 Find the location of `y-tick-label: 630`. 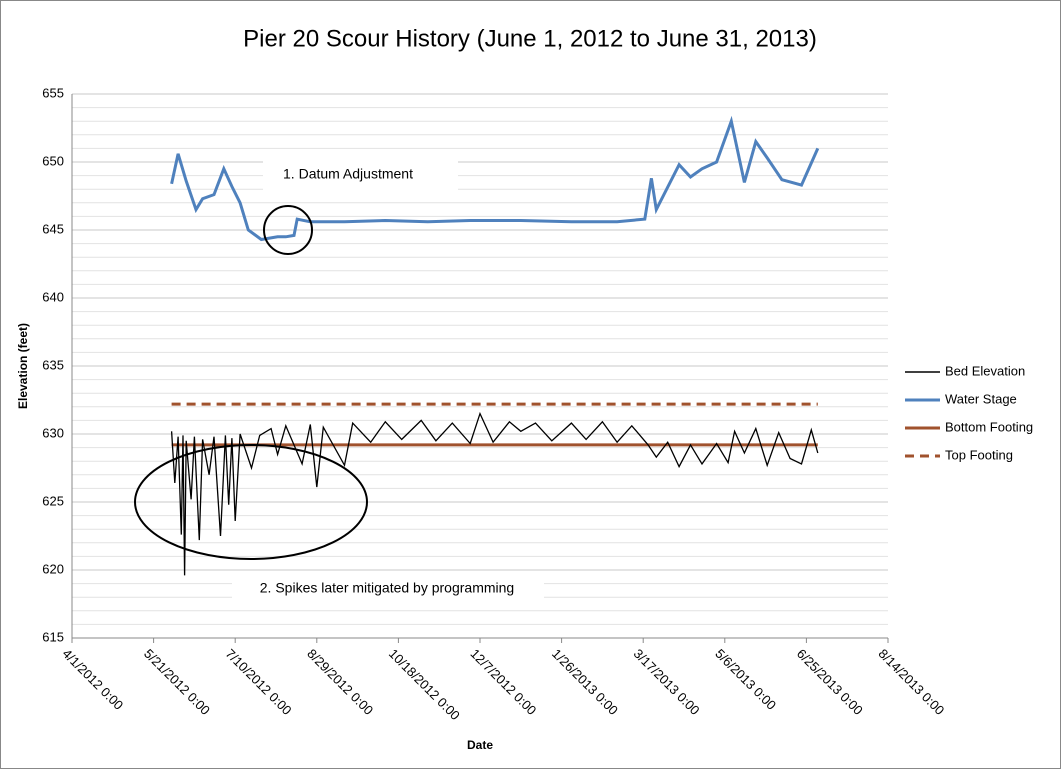

y-tick-label: 630 is located at coordinates (53, 432).